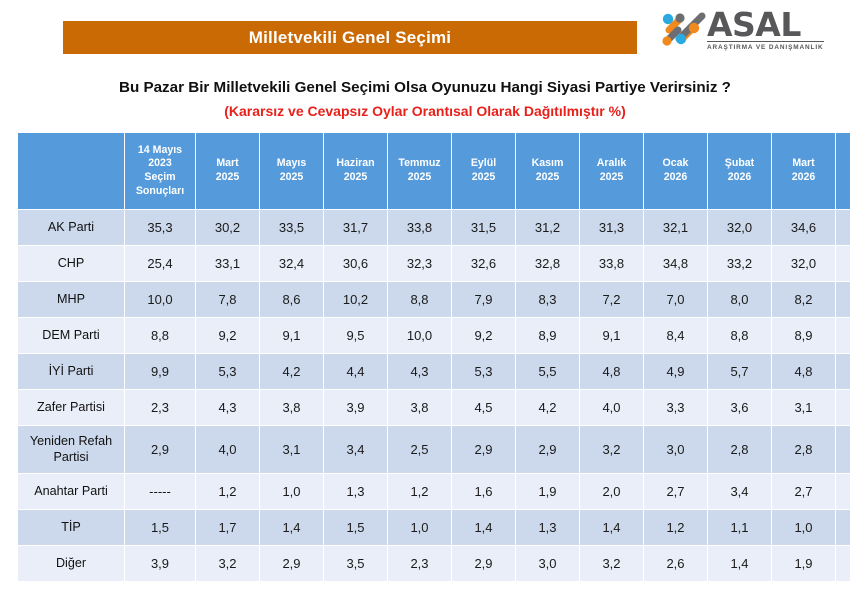 The height and width of the screenshot is (589, 850). What do you see at coordinates (160, 177) in the screenshot?
I see `header-cell-line: Seçim` at bounding box center [160, 177].